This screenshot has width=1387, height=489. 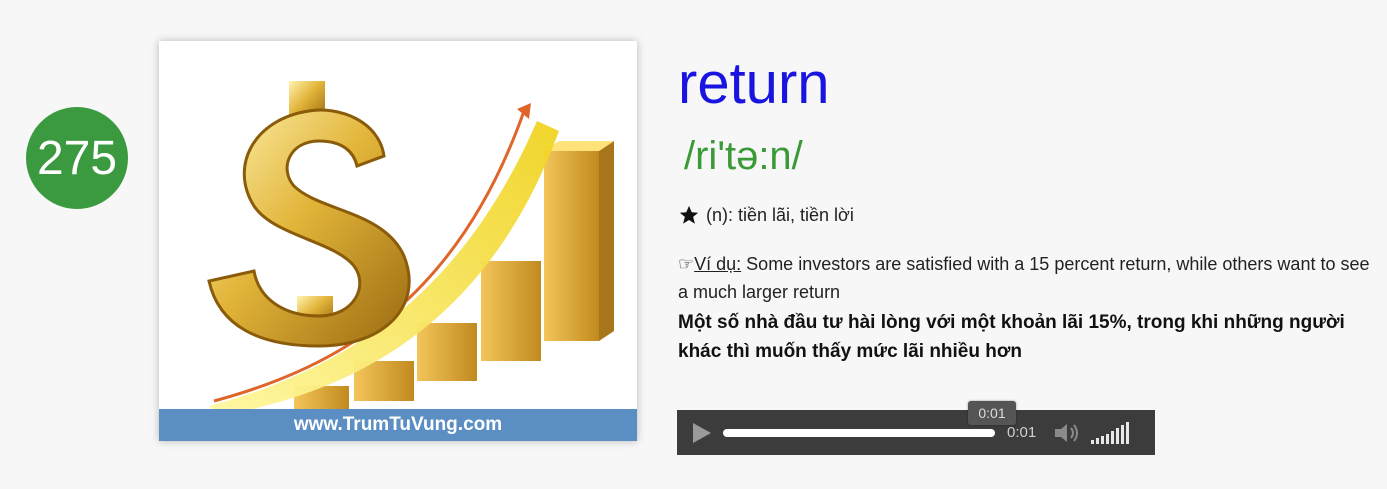 I want to click on volume-icon, so click(x=1068, y=433).